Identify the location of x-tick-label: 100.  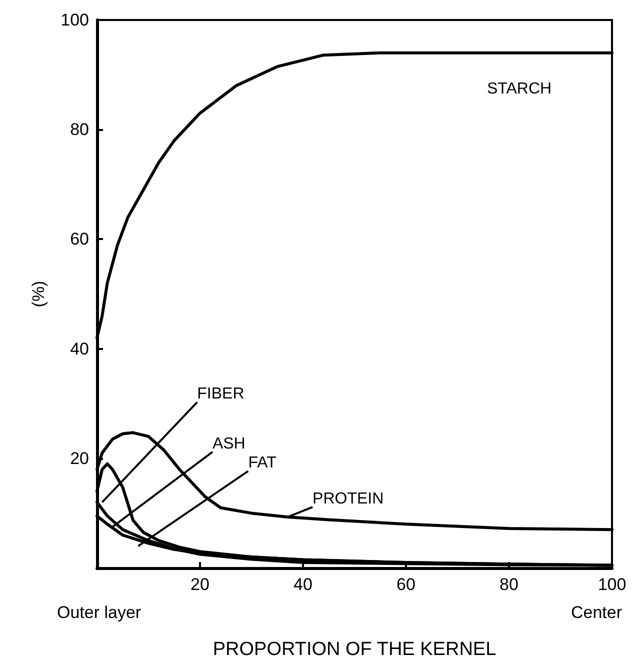
(612, 584).